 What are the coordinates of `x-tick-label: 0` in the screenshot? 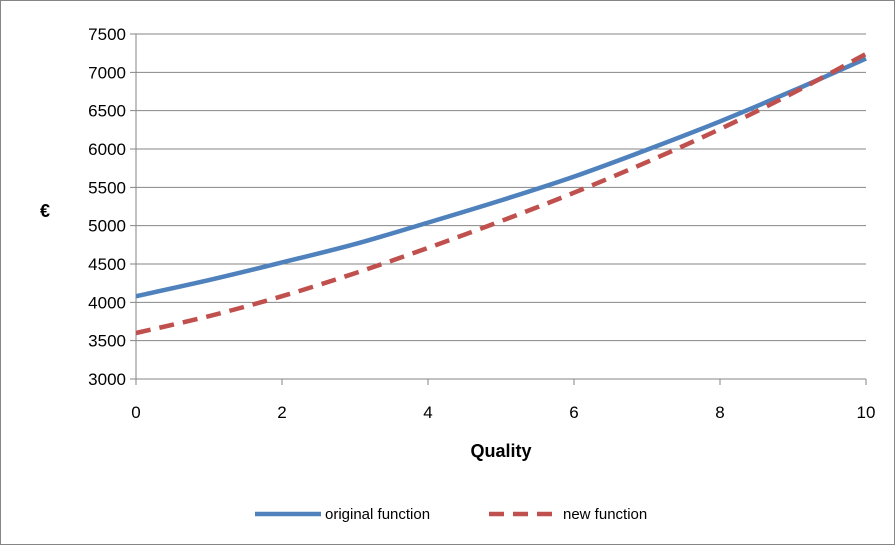 It's located at (135, 412).